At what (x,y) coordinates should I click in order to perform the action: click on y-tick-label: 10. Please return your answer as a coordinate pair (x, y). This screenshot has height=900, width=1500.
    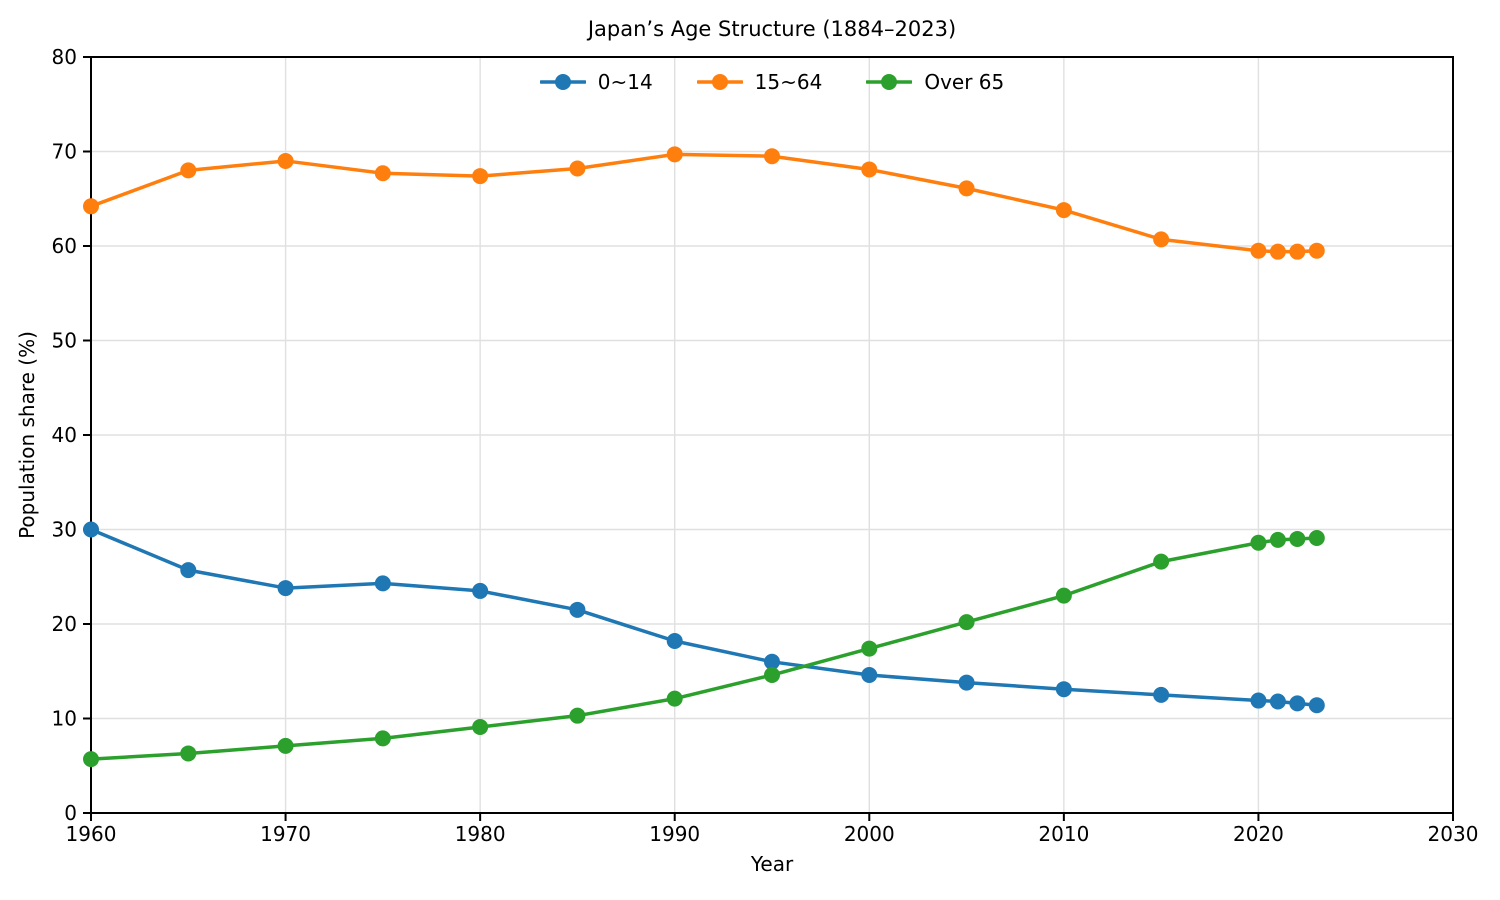
    Looking at the image, I should click on (64, 718).